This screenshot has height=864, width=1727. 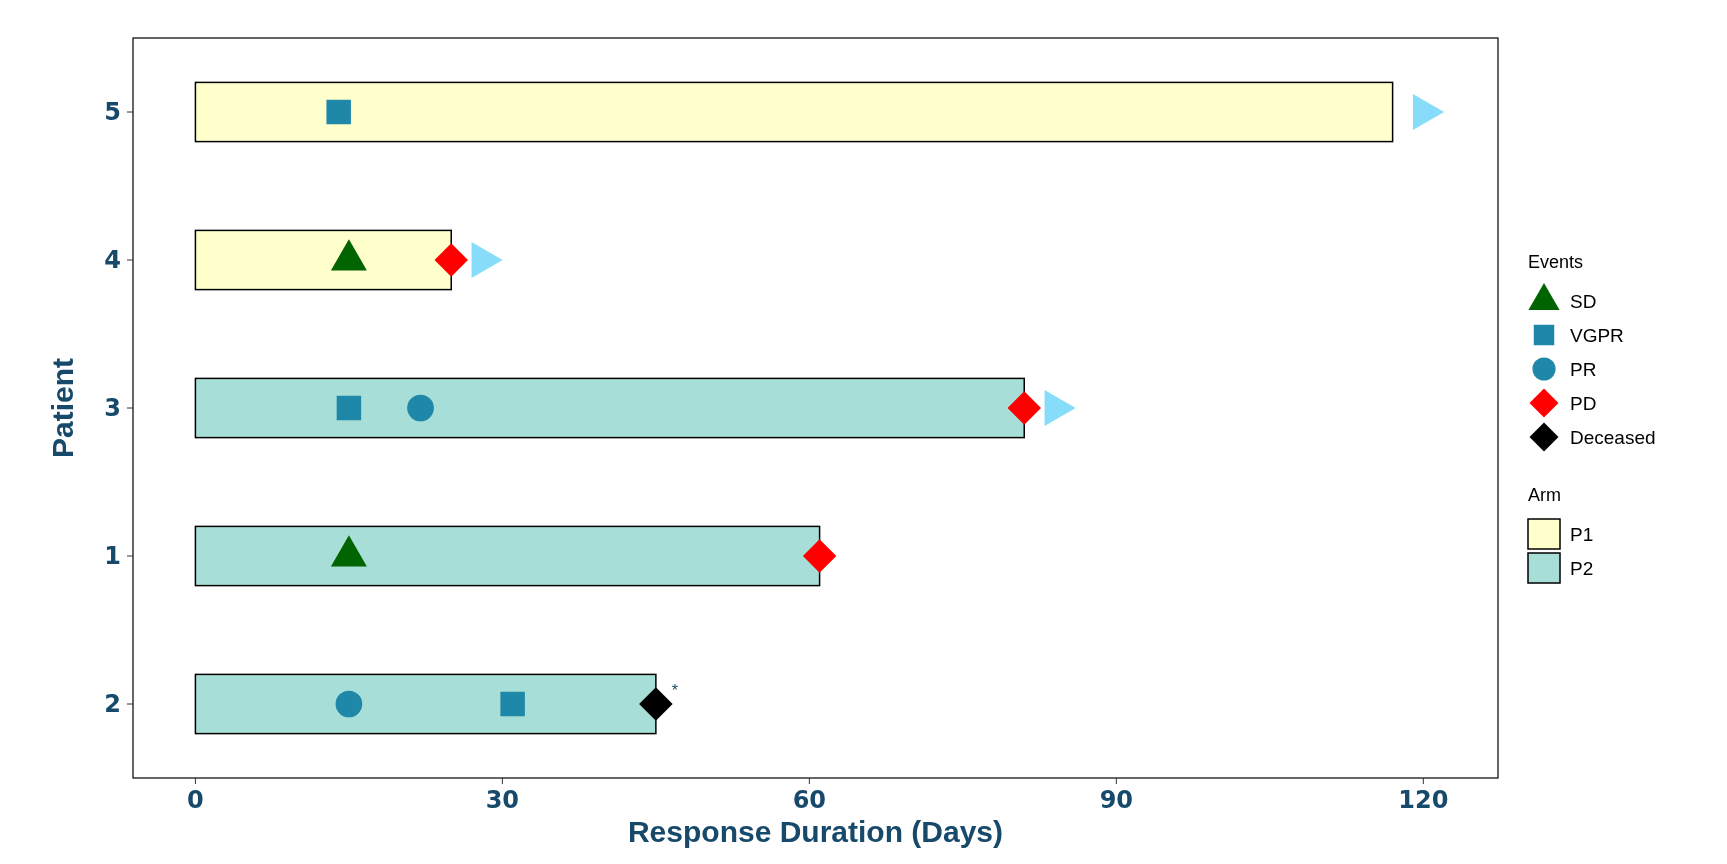 I want to click on legend-label: PR, so click(x=1583, y=369).